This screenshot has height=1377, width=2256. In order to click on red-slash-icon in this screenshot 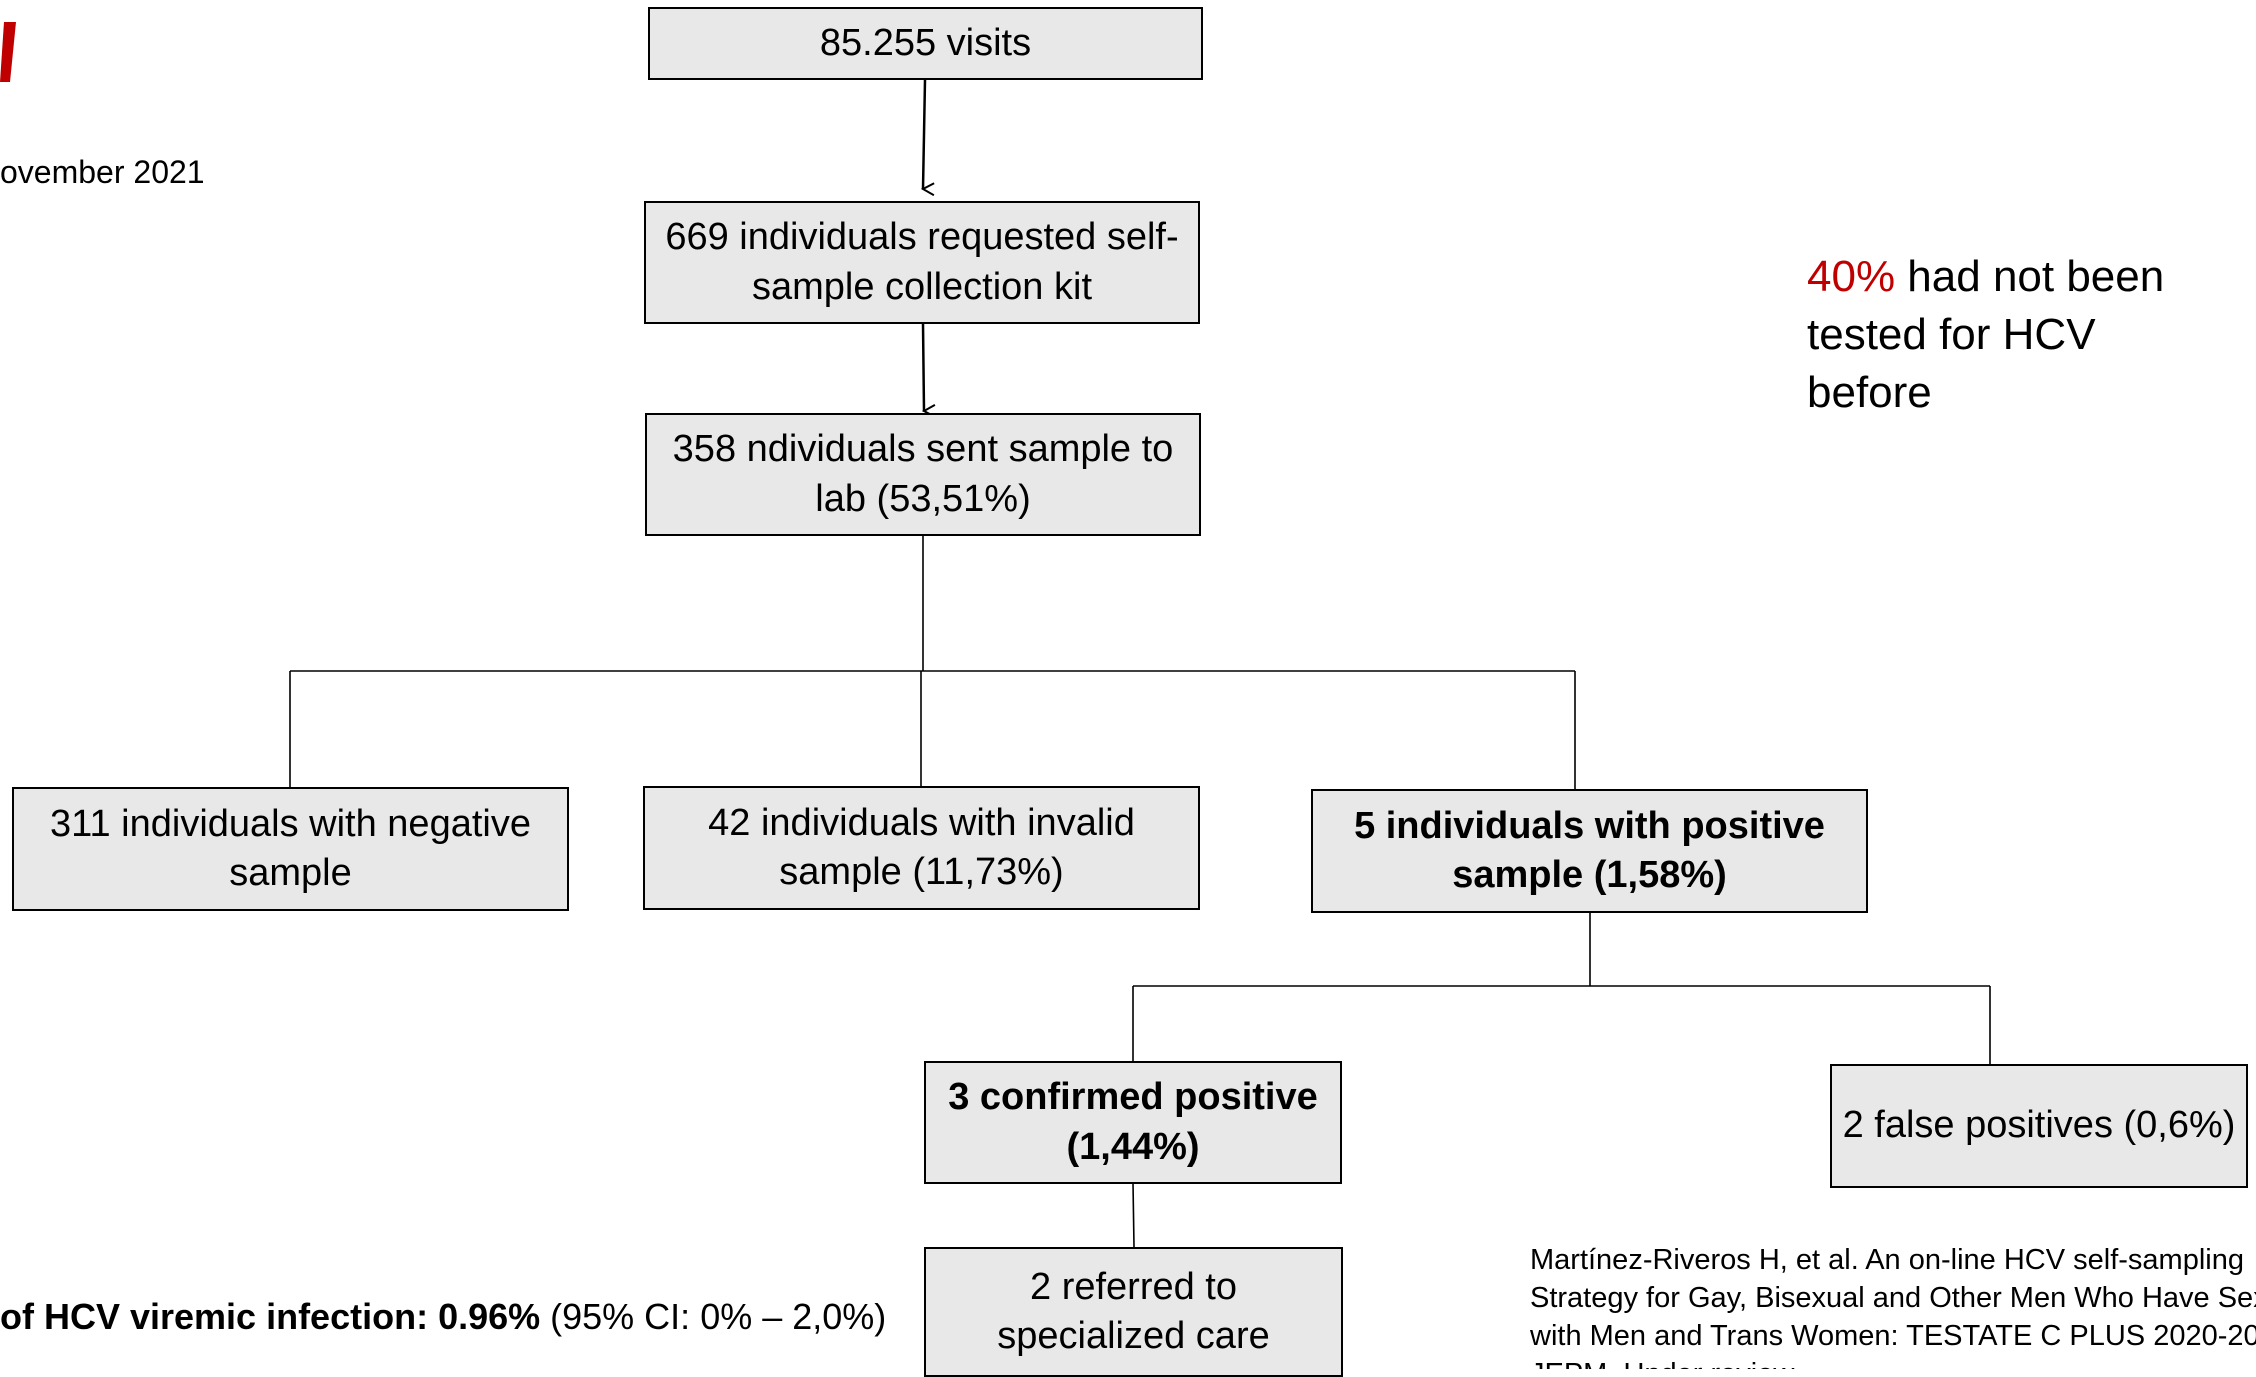, I will do `click(8, 52)`.